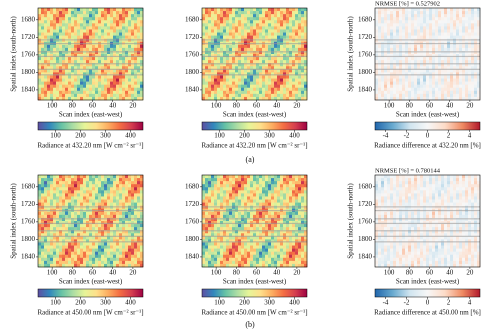 The width and height of the screenshot is (500, 333). What do you see at coordinates (365, 19) in the screenshot?
I see `y-tick-label: 1680` at bounding box center [365, 19].